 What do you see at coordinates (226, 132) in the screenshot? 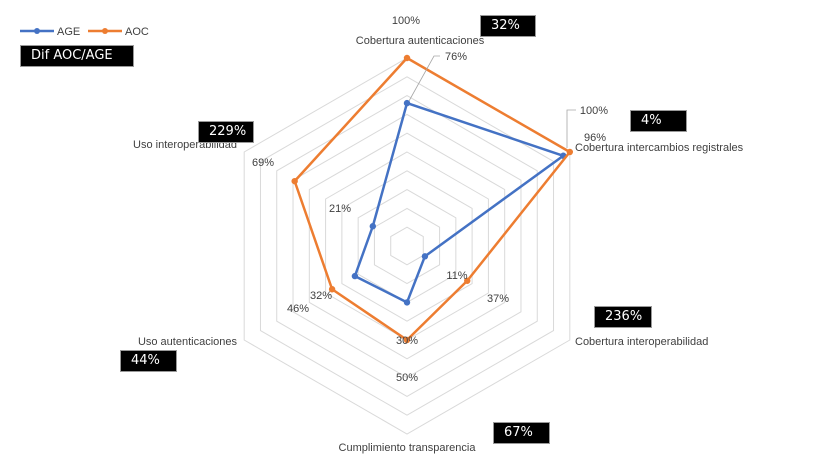
I see `diff-box-uso-interoperabilidad: 229%` at bounding box center [226, 132].